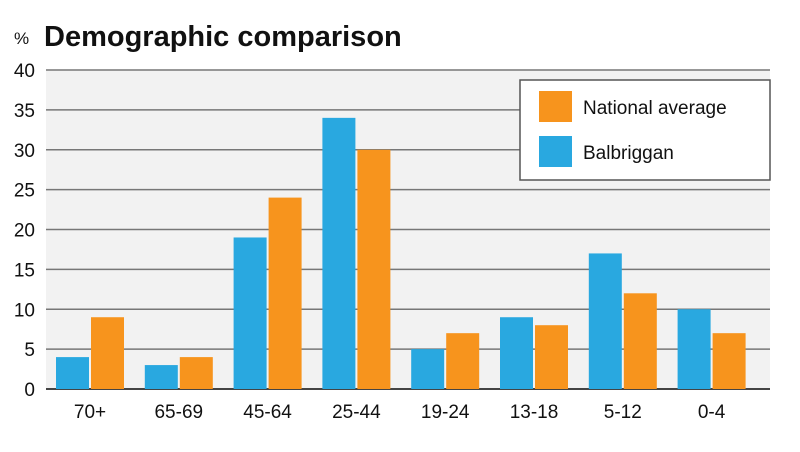  What do you see at coordinates (267, 412) in the screenshot?
I see `x-tick-label: 45-64` at bounding box center [267, 412].